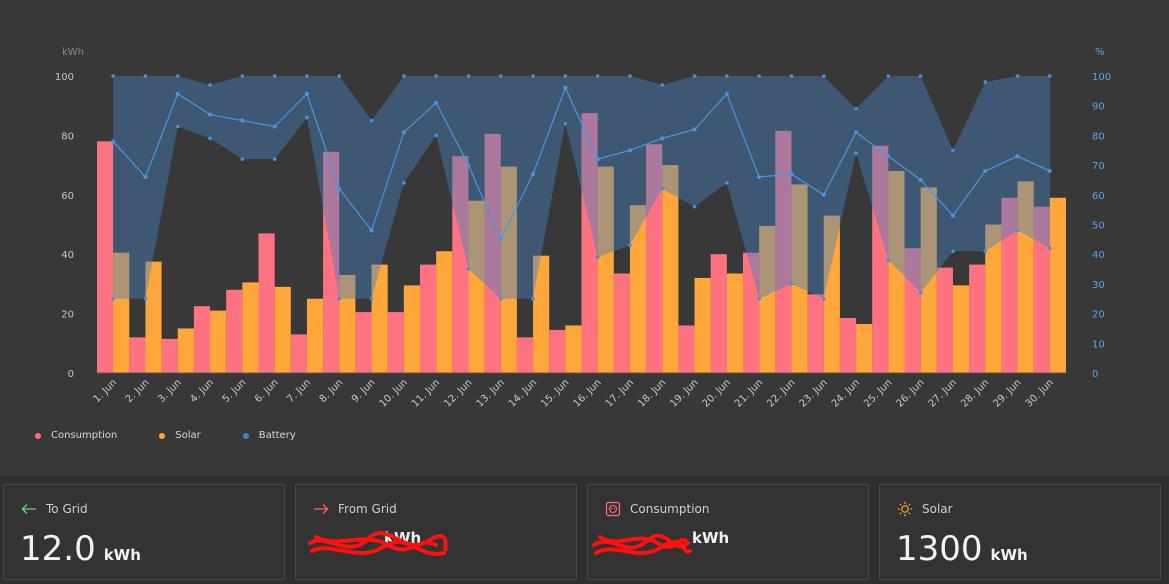 The width and height of the screenshot is (1169, 584). I want to click on x-tick-label: 23. Jun, so click(814, 393).